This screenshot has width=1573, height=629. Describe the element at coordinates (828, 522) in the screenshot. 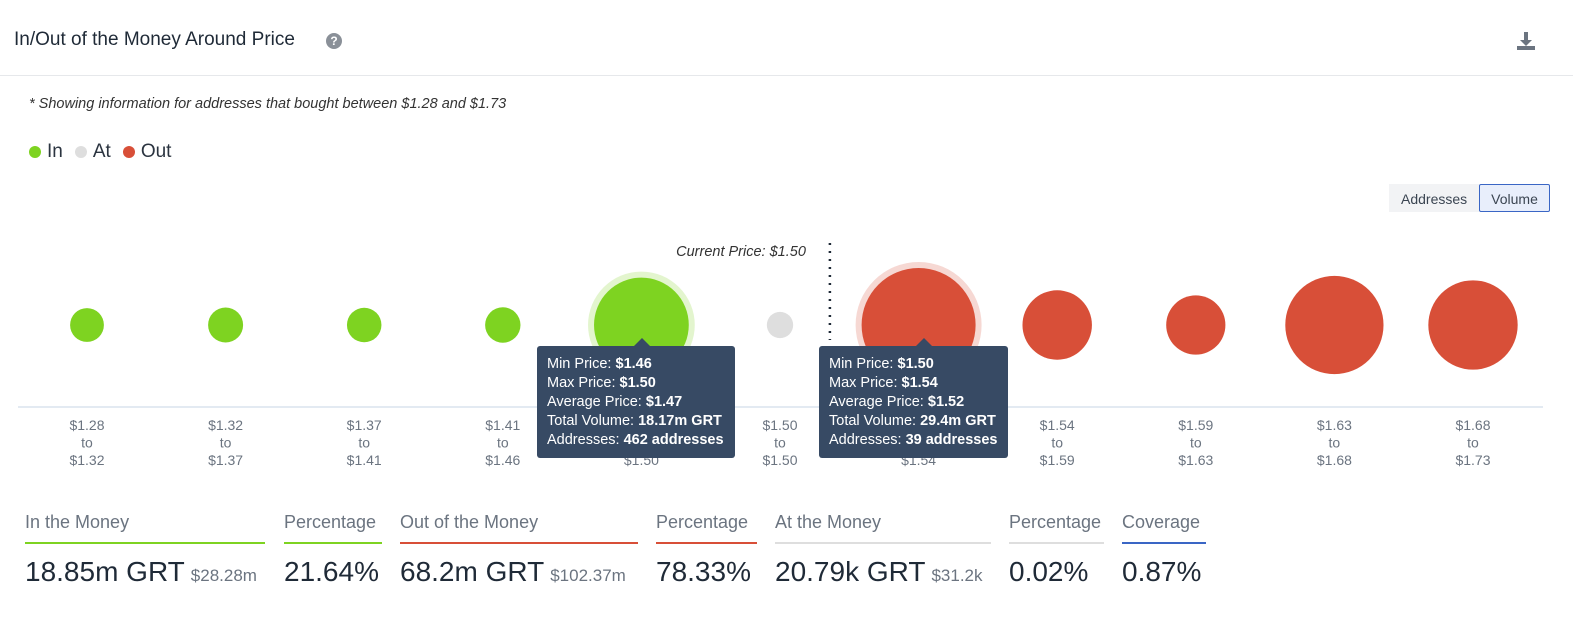

I see `stat-label: At the Money` at that location.